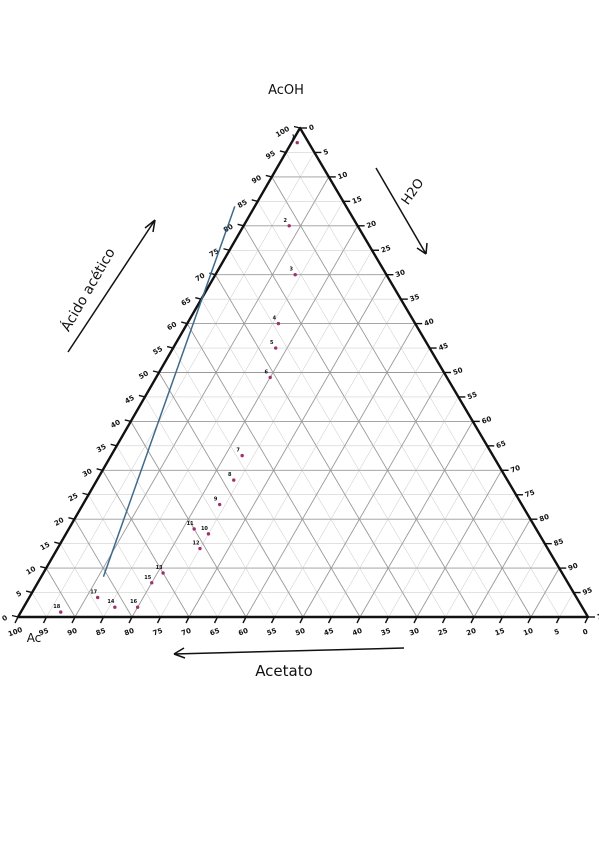  I want to click on left-tick-label: 20, so click(59, 522).